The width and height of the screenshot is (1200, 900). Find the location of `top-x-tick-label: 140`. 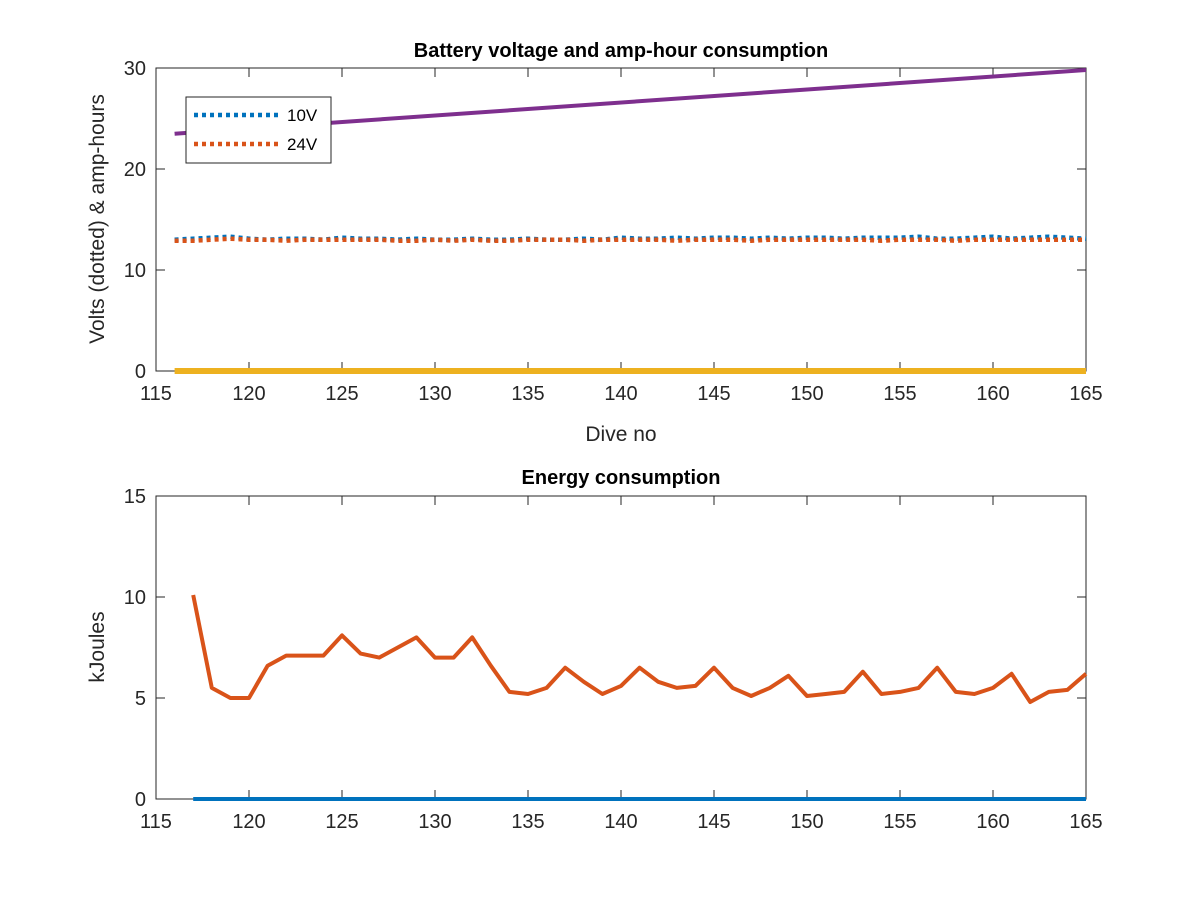

top-x-tick-label: 140 is located at coordinates (620, 394).